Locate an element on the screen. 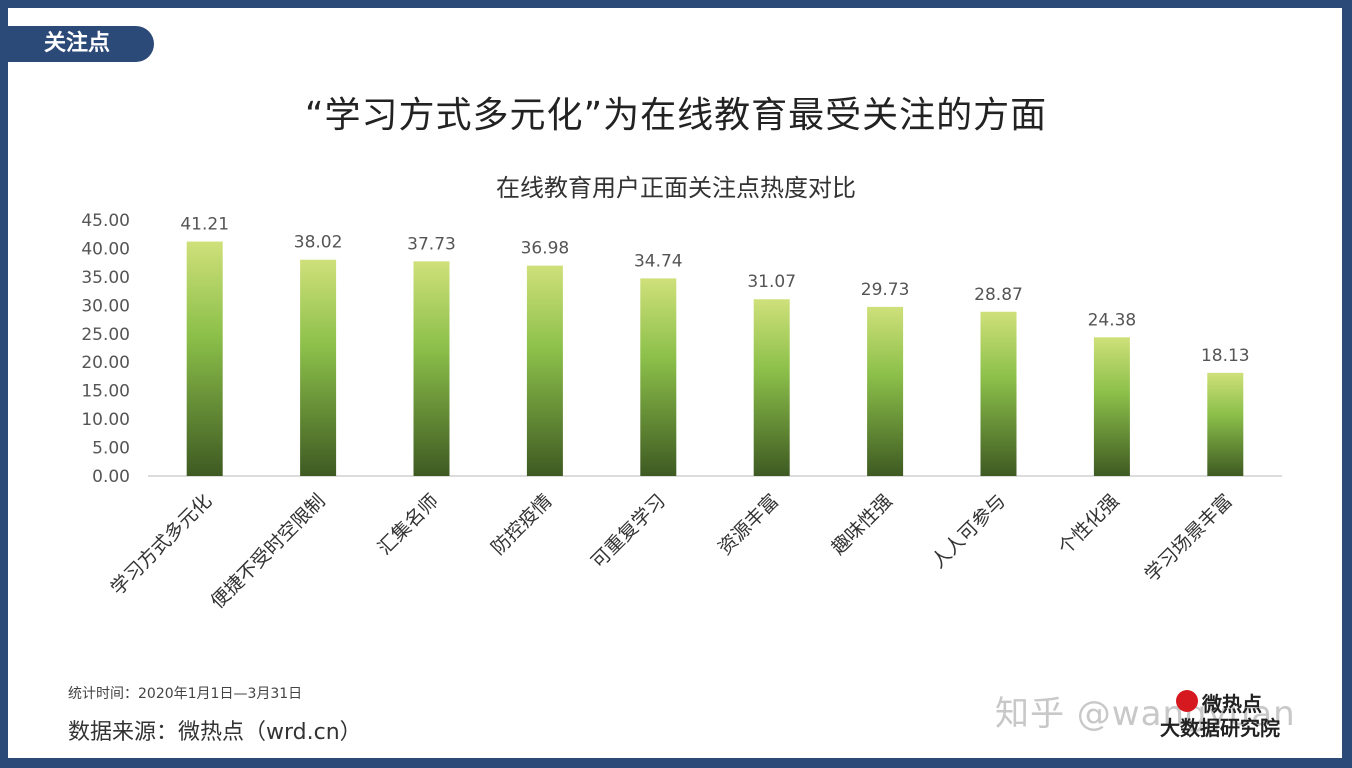  data-label: 41.21 is located at coordinates (204, 225).